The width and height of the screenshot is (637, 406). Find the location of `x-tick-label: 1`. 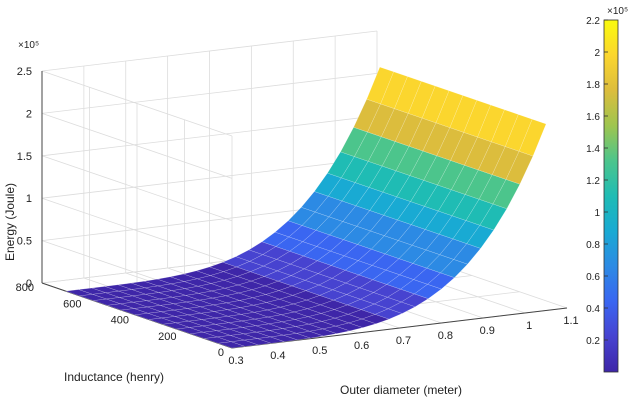

x-tick-label: 1 is located at coordinates (529, 326).